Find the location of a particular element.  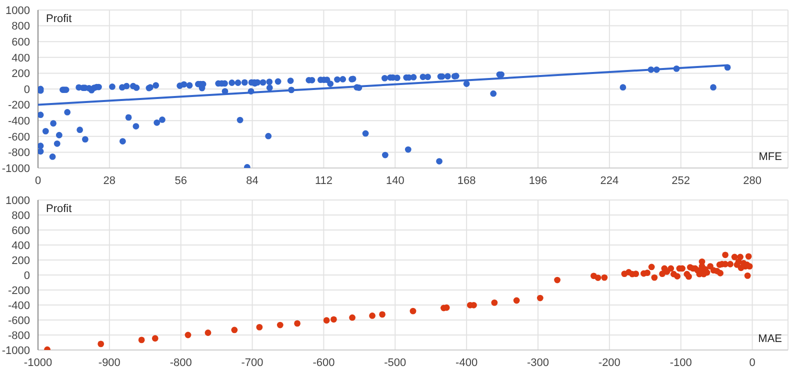

x-tick-label: -900 is located at coordinates (109, 362).